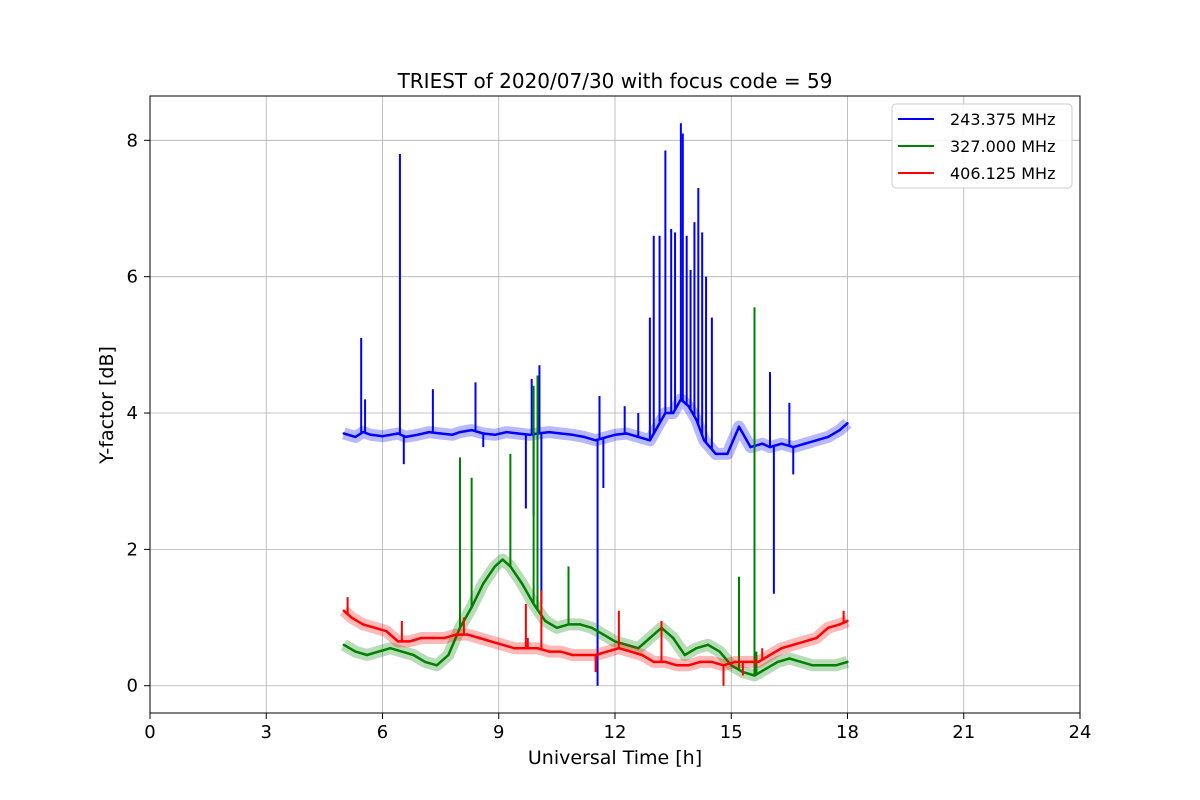 This screenshot has width=1200, height=800. Describe the element at coordinates (1002, 173) in the screenshot. I see `legend-label: 406.125 MHz` at that location.